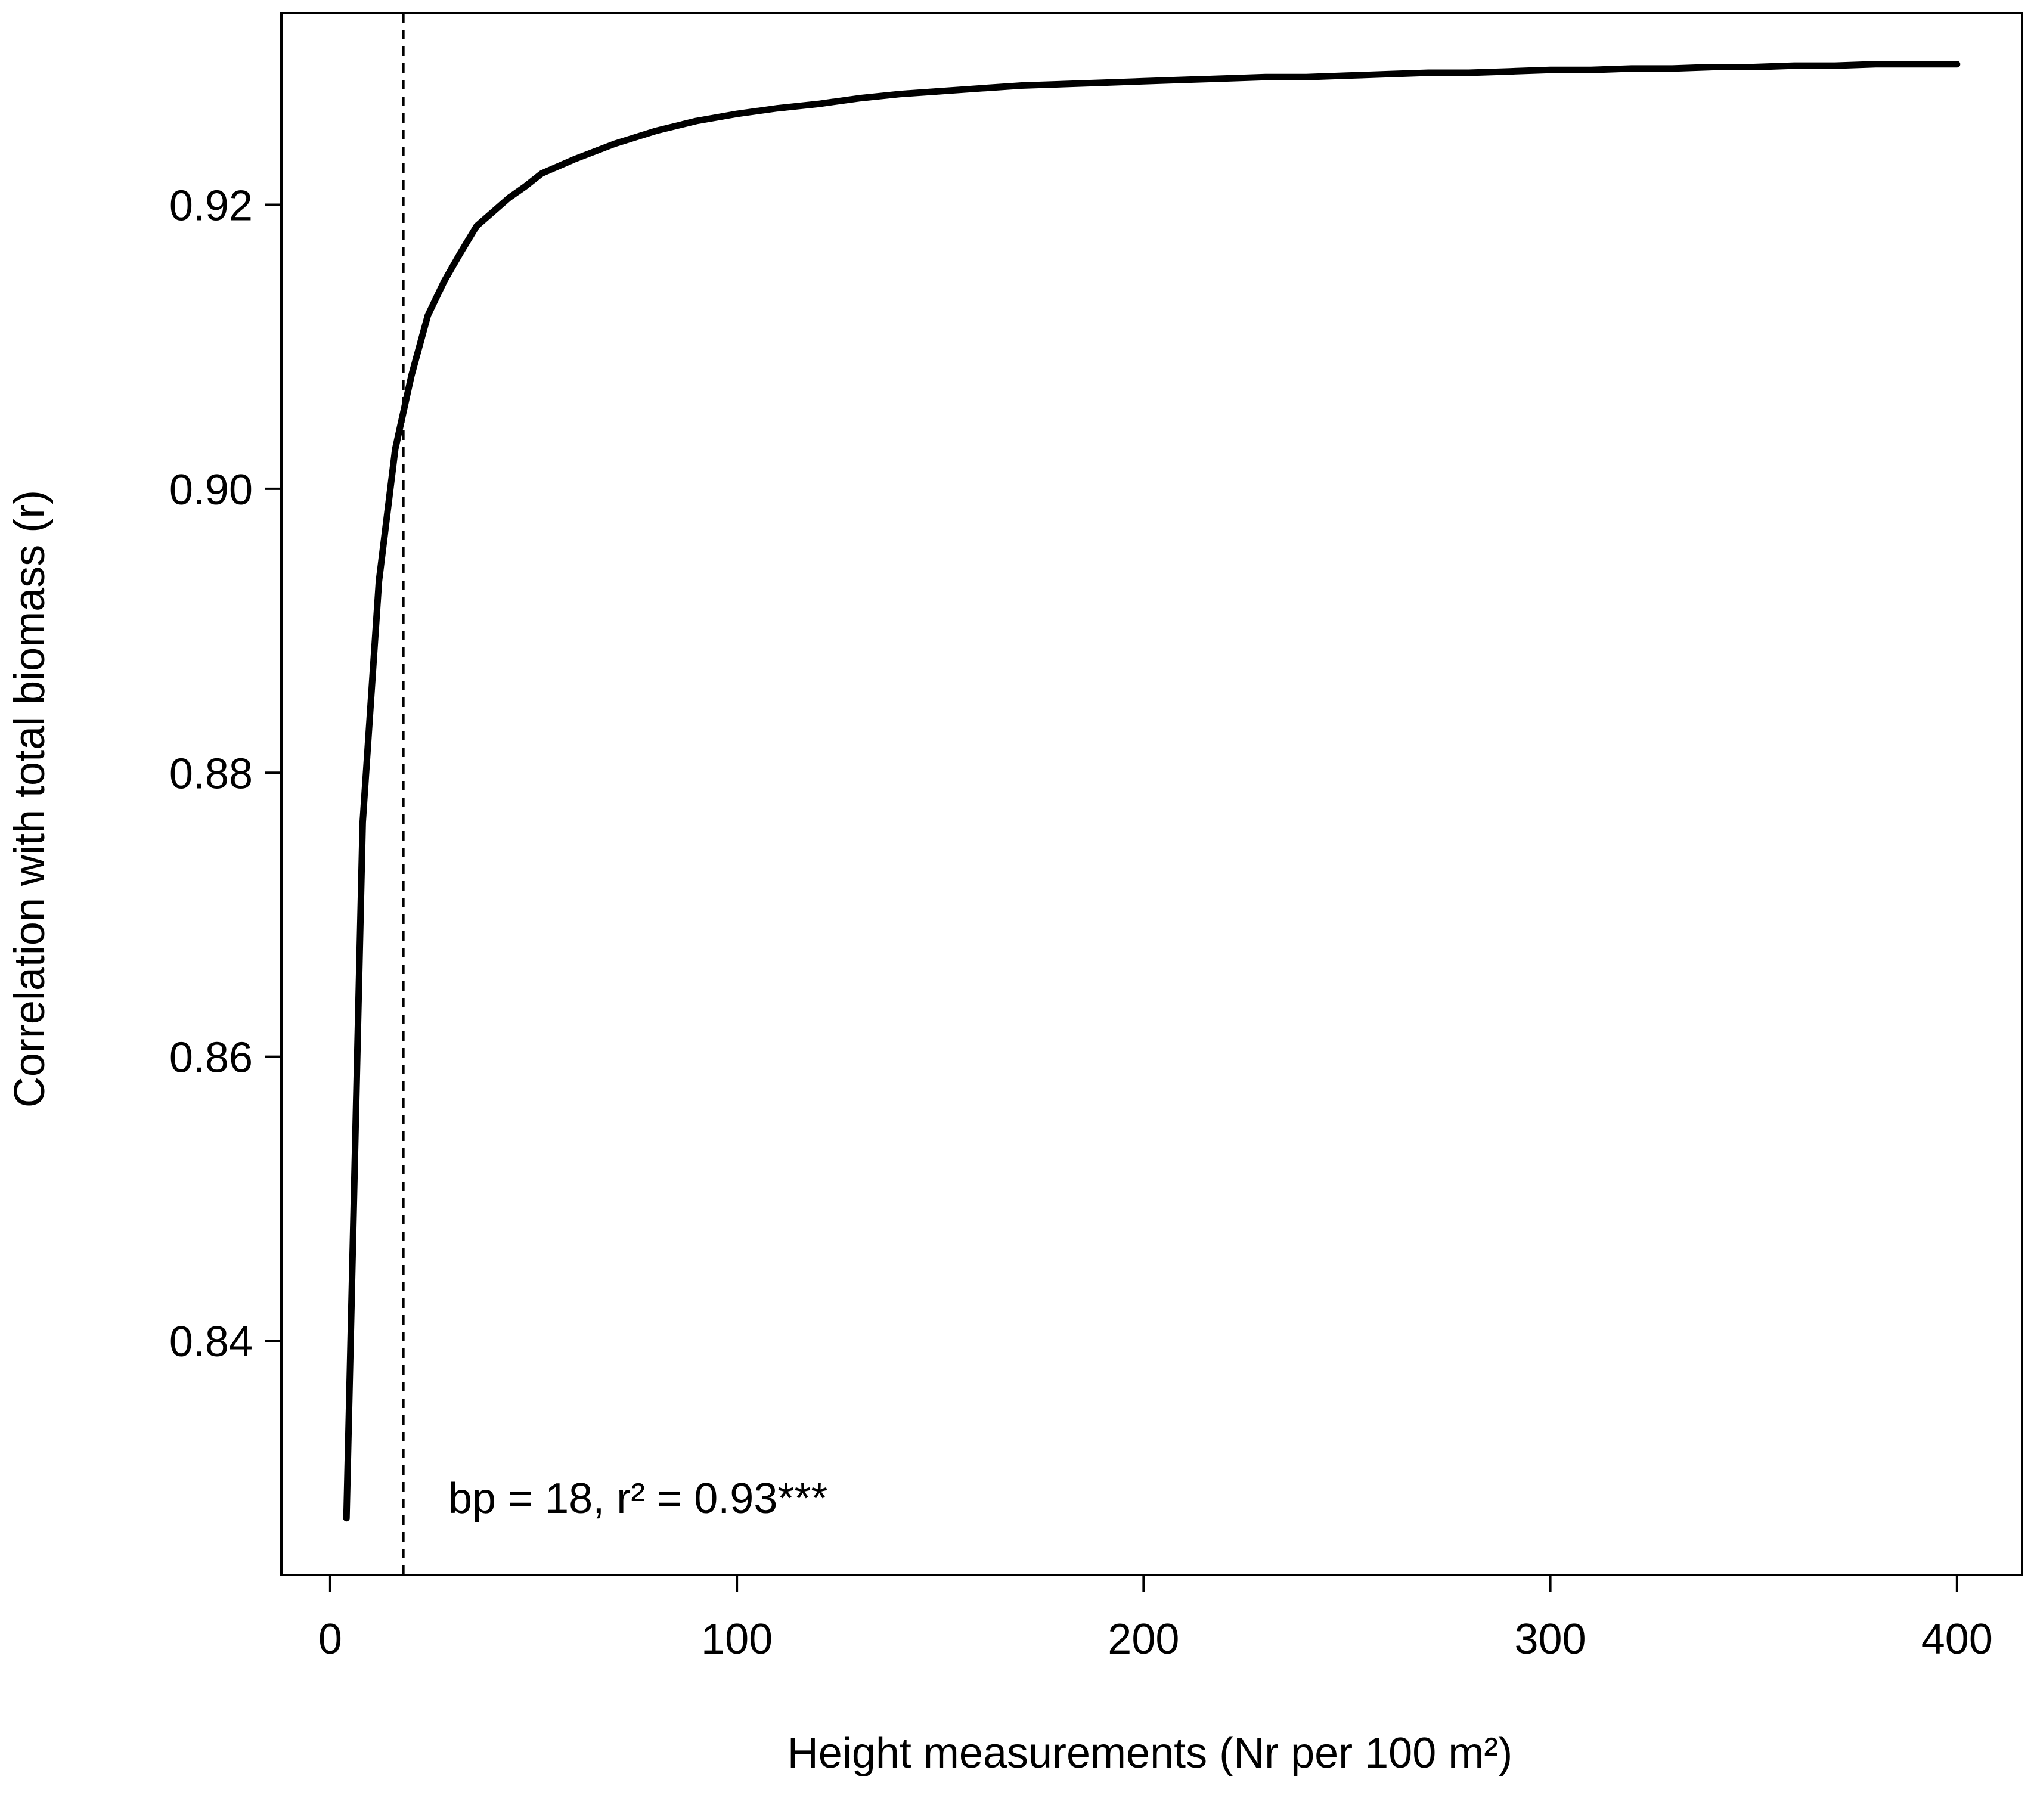  What do you see at coordinates (211, 1058) in the screenshot?
I see `y-tick-label: 0.86` at bounding box center [211, 1058].